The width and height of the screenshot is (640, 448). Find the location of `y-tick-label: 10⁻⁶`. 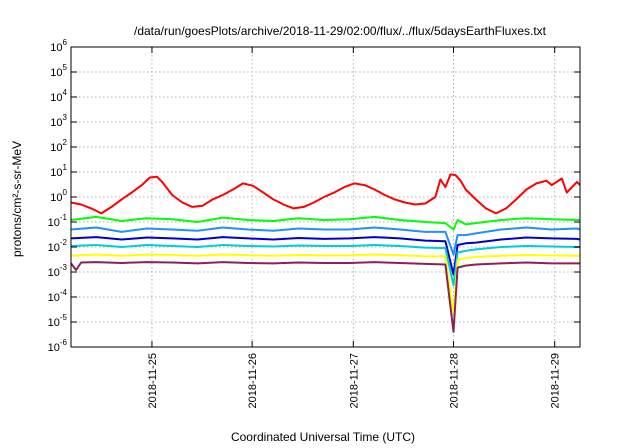

y-tick-label: 10⁻⁶ is located at coordinates (58, 346).